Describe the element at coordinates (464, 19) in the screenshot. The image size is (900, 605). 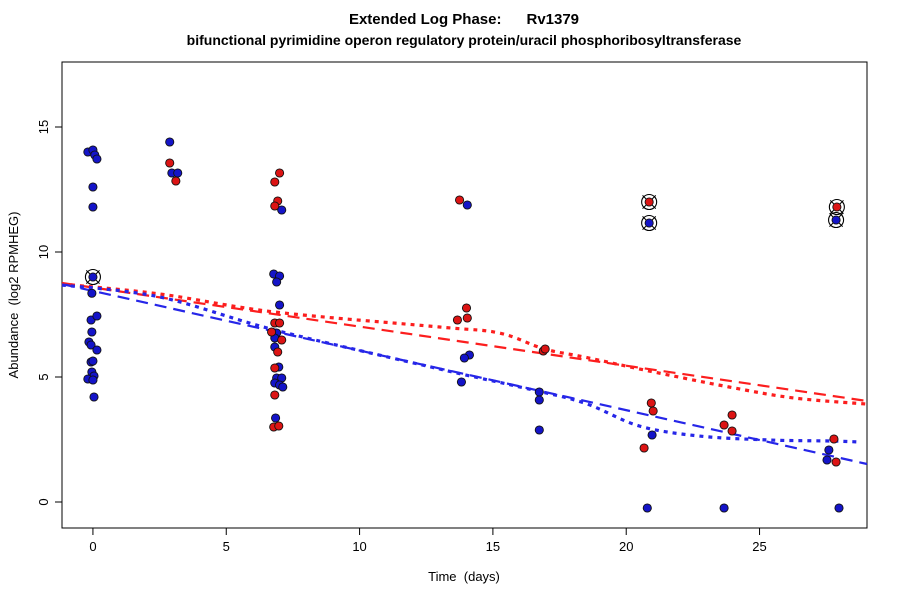
I see `chart-title: Extended Log Phase: Rv1379` at that location.